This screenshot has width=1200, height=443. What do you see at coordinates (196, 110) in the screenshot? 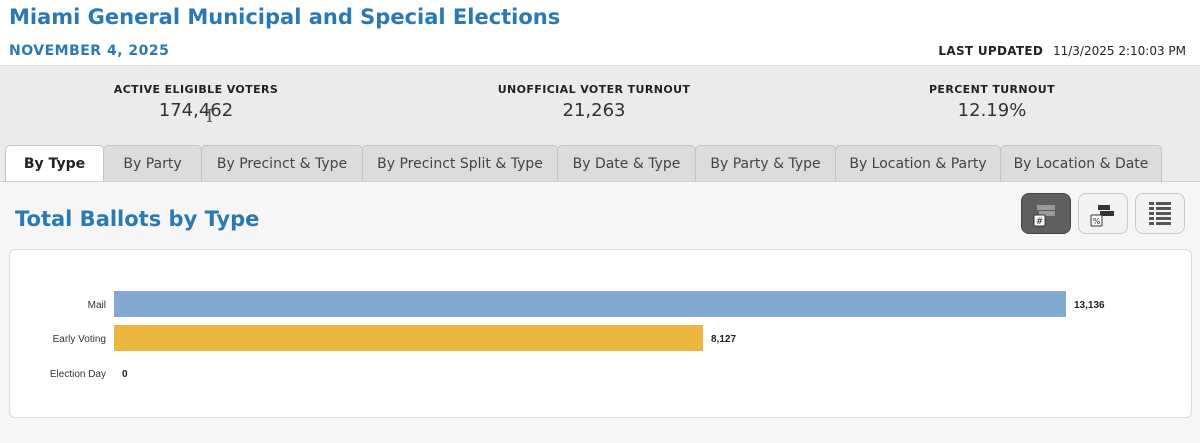
I see `stat-value: 174,462` at bounding box center [196, 110].